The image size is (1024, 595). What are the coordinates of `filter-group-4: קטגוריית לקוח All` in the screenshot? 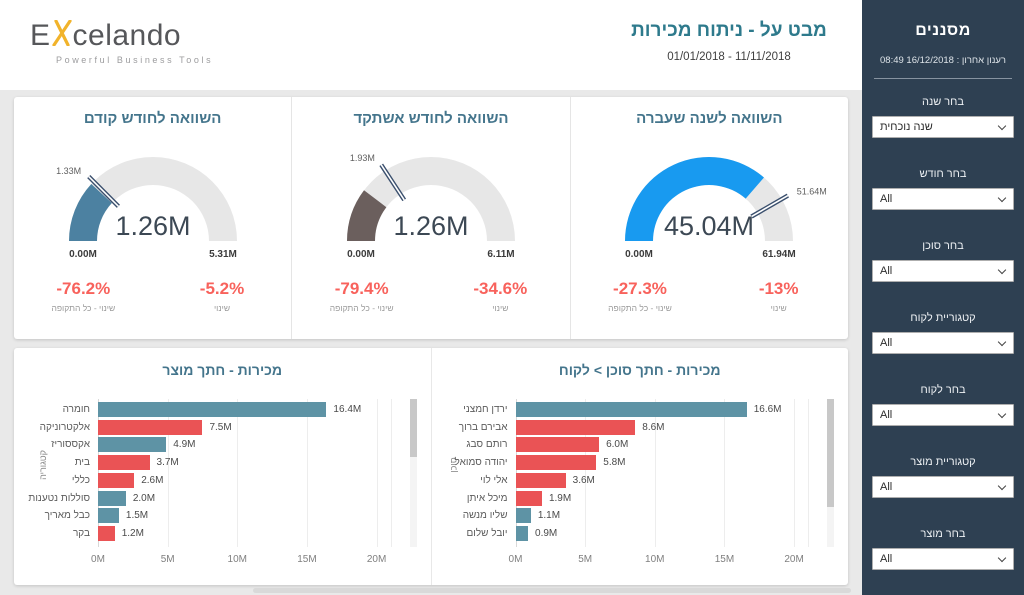 It's located at (943, 333).